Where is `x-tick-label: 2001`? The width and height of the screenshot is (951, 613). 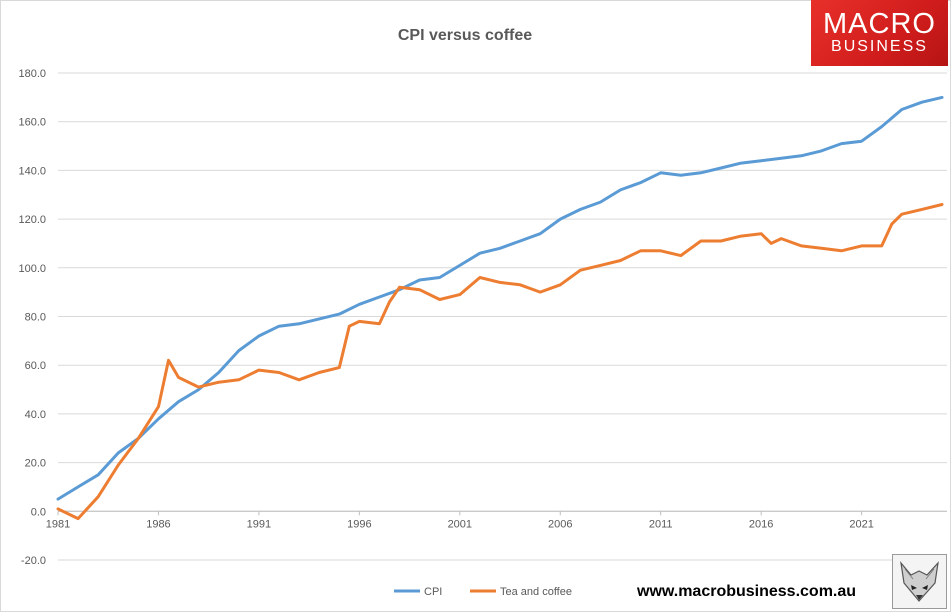
x-tick-label: 2001 is located at coordinates (460, 524).